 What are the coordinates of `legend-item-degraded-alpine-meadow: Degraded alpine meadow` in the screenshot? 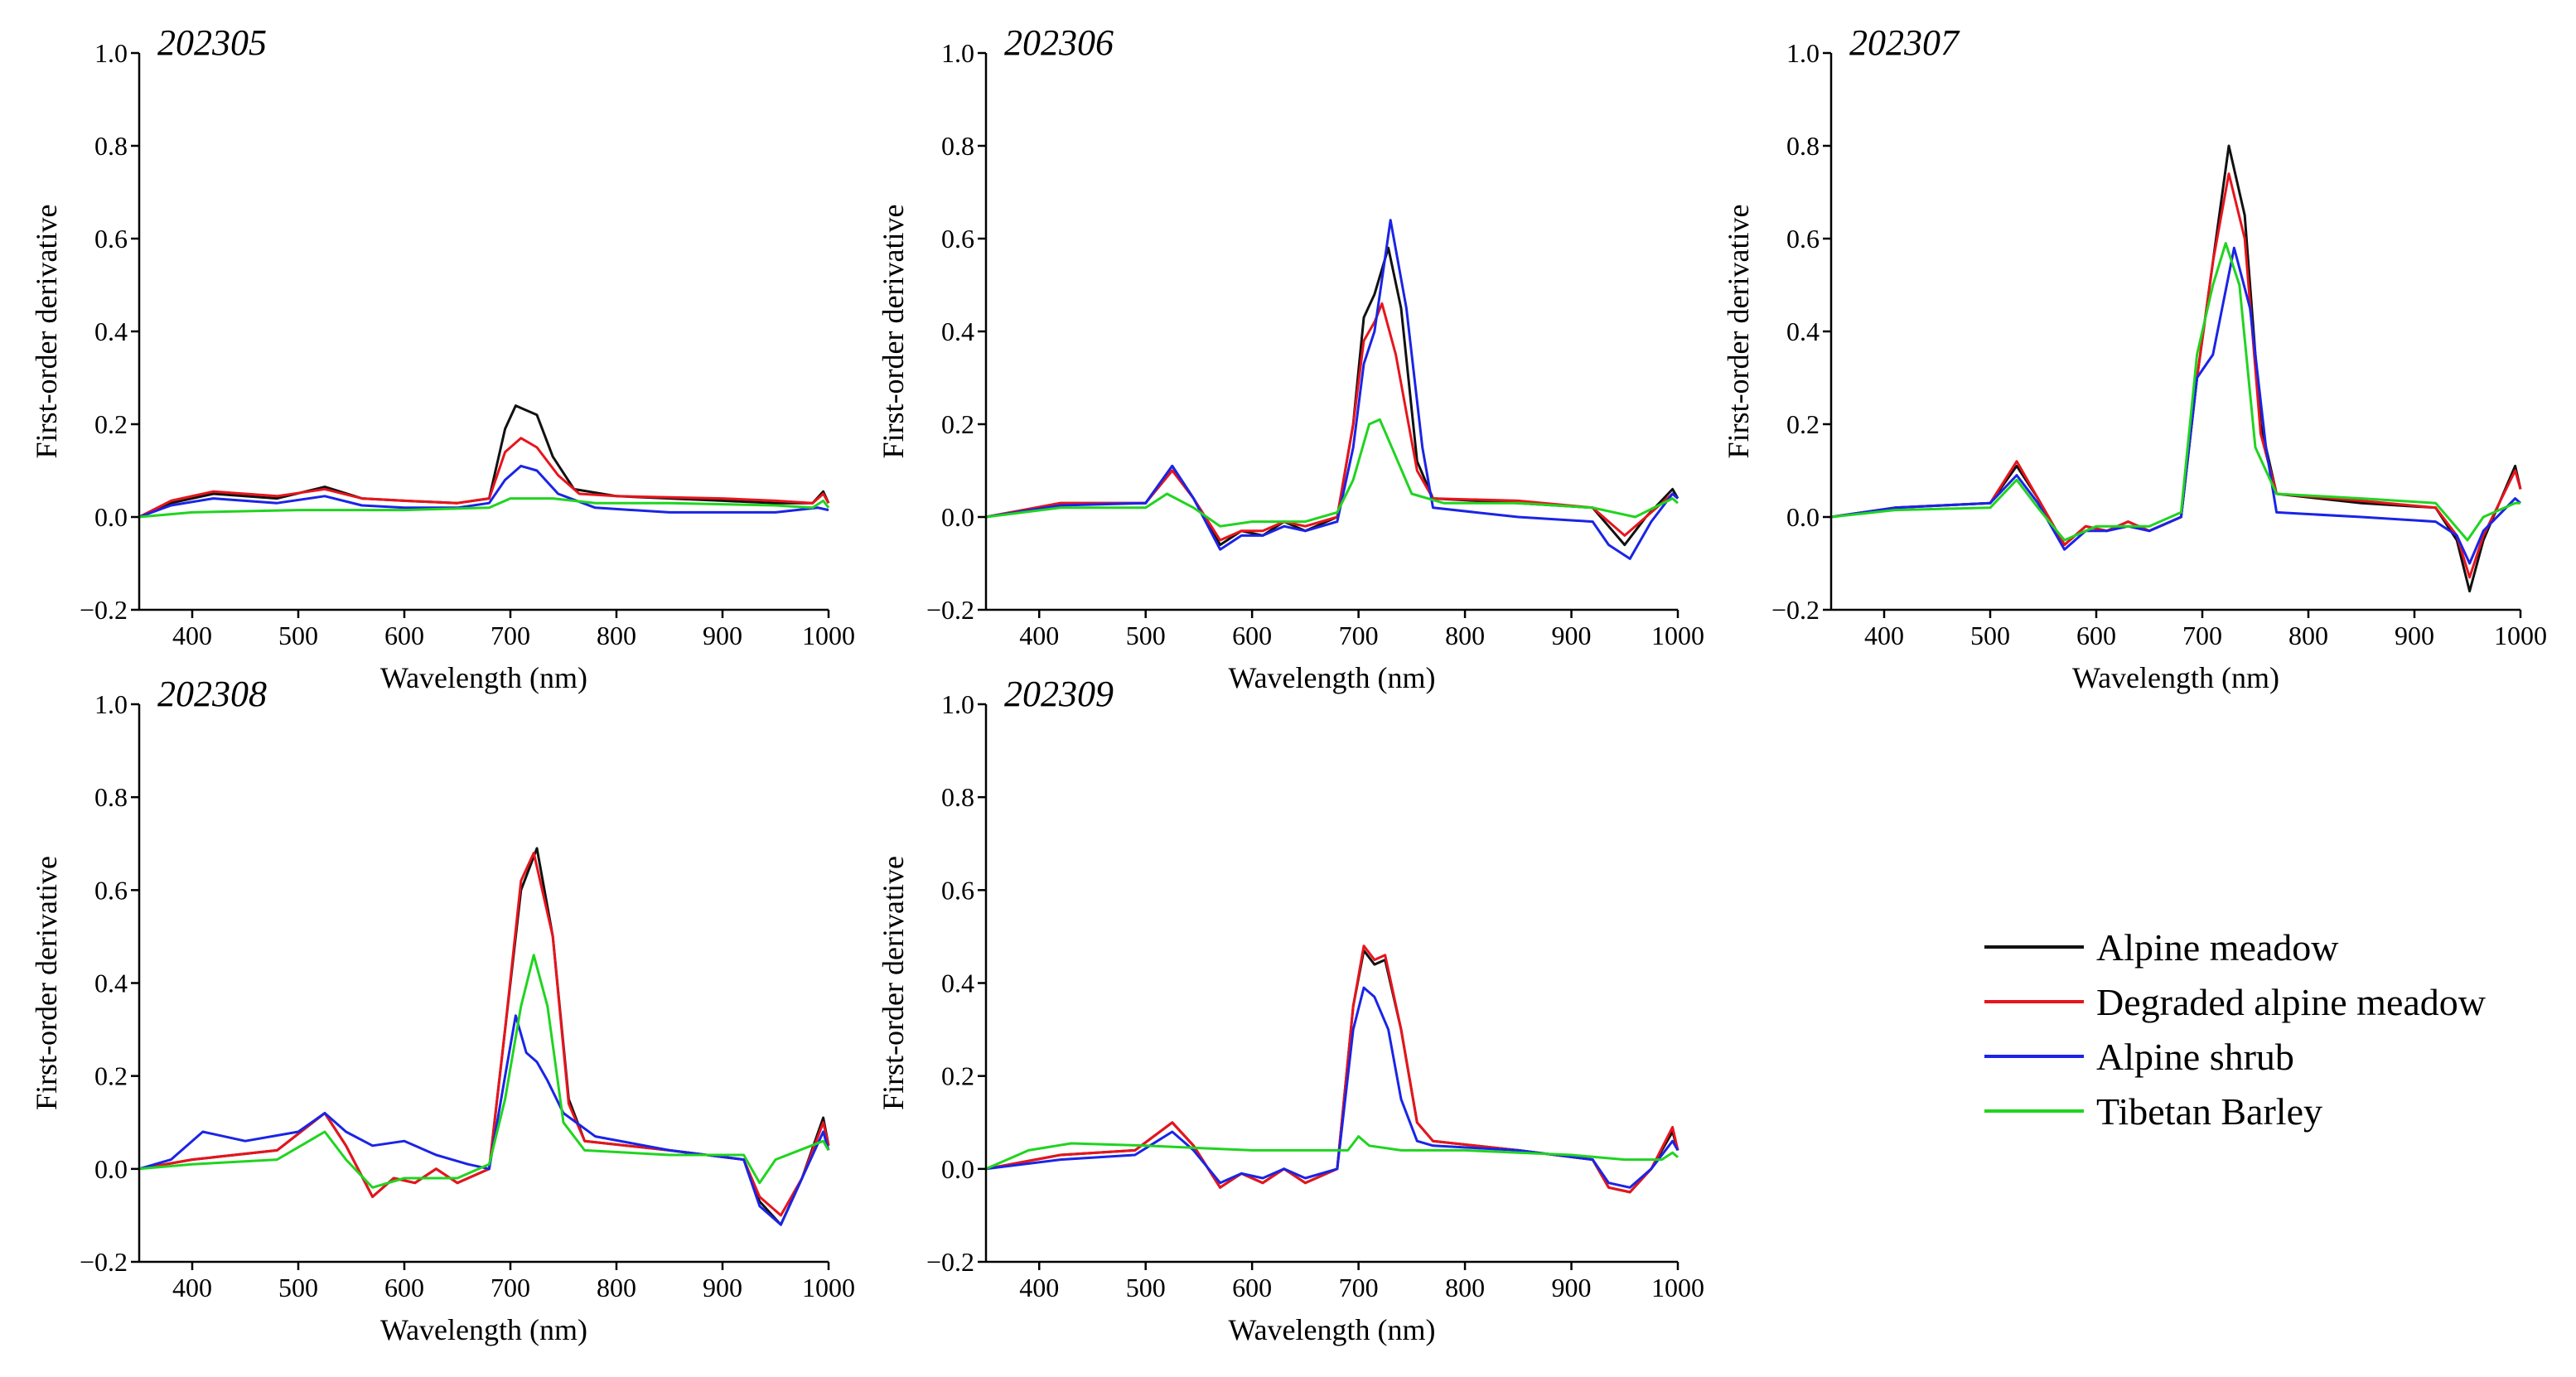 It's located at (2235, 1002).